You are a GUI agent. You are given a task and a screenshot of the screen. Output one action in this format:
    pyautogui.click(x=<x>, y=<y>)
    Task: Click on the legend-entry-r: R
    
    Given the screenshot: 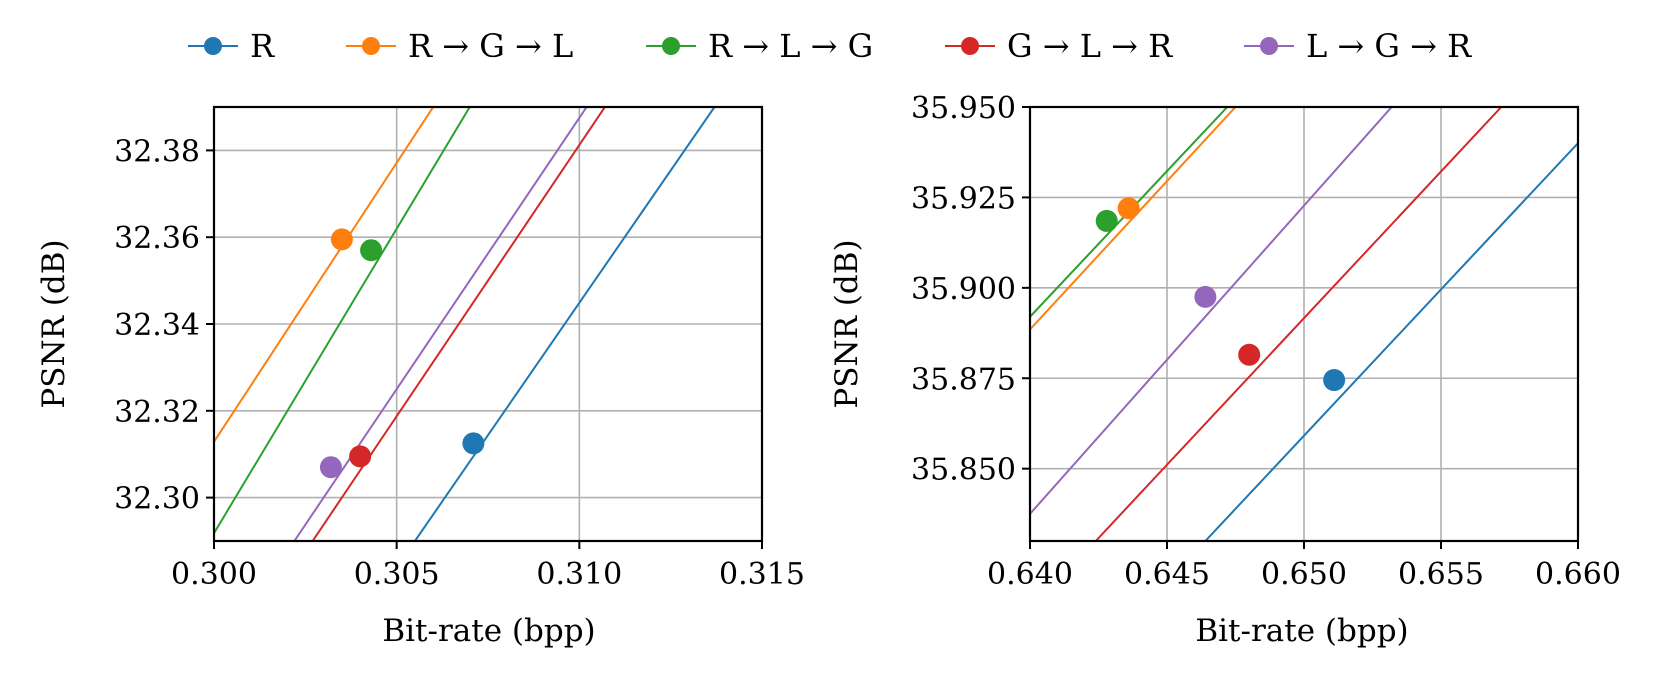 What is the action you would take?
    pyautogui.click(x=231, y=46)
    